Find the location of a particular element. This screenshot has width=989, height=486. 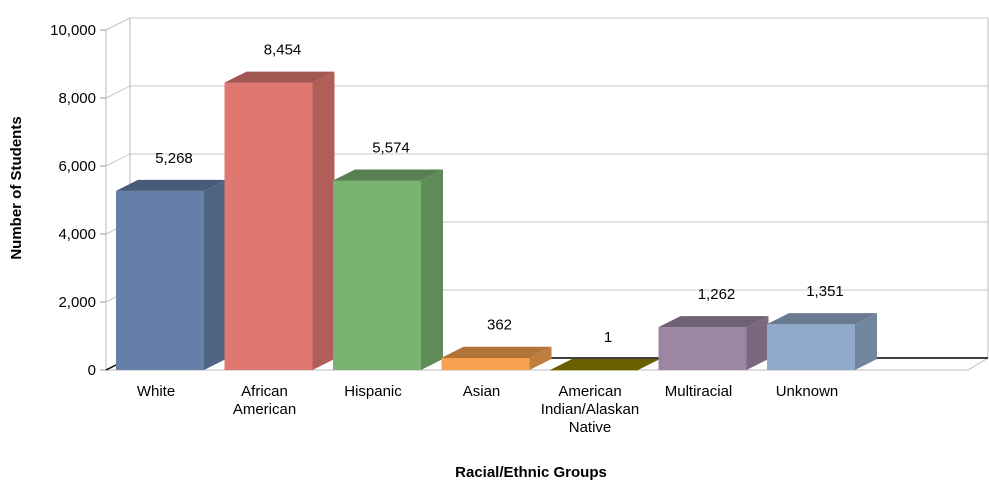

x-category-label: African American is located at coordinates (264, 400).